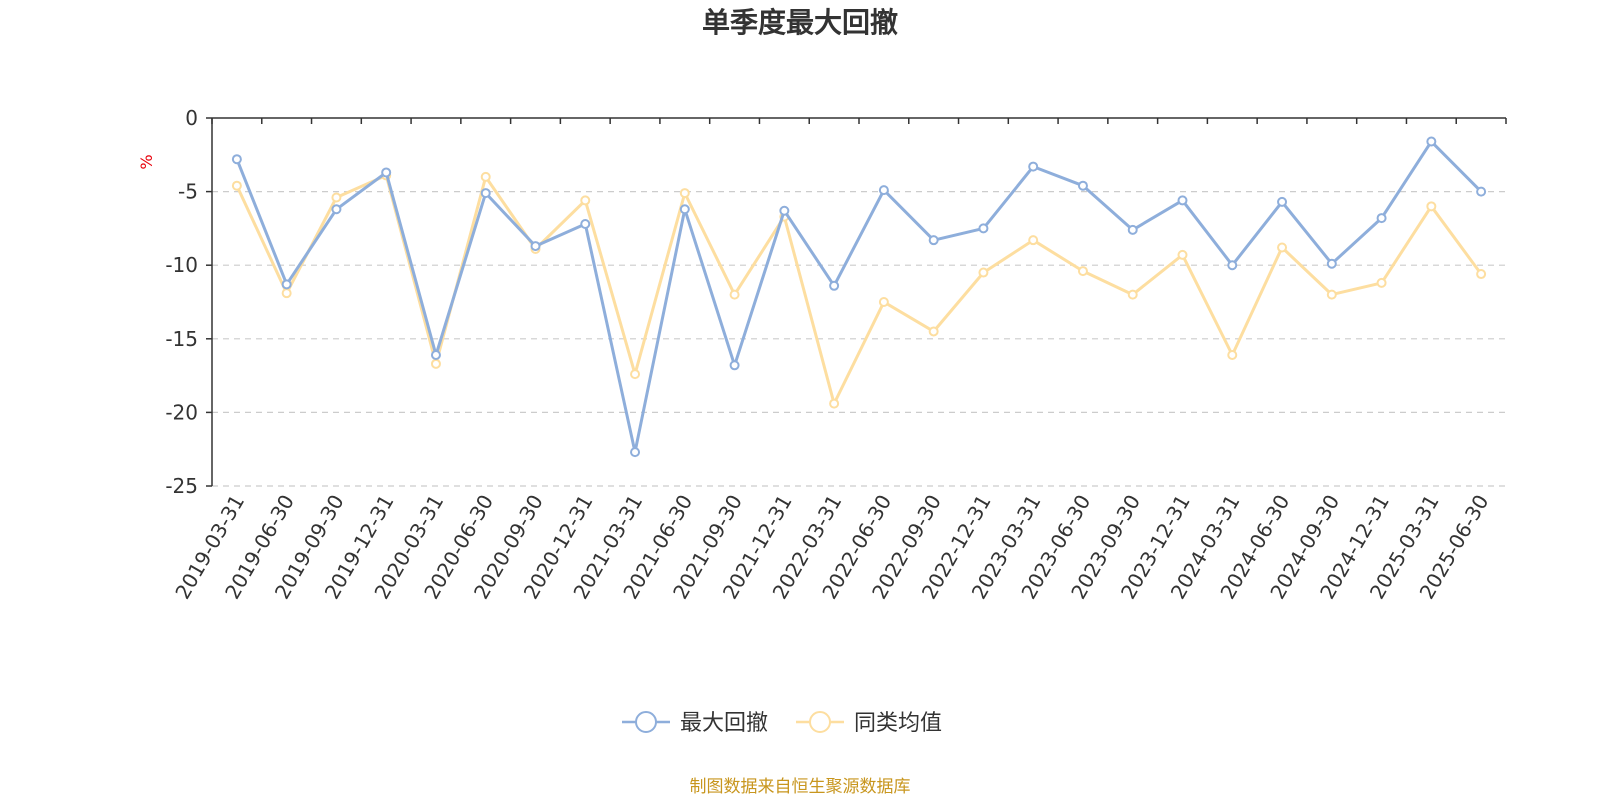 The height and width of the screenshot is (800, 1600). Describe the element at coordinates (181, 265) in the screenshot. I see `y-tick-label: -10` at that location.